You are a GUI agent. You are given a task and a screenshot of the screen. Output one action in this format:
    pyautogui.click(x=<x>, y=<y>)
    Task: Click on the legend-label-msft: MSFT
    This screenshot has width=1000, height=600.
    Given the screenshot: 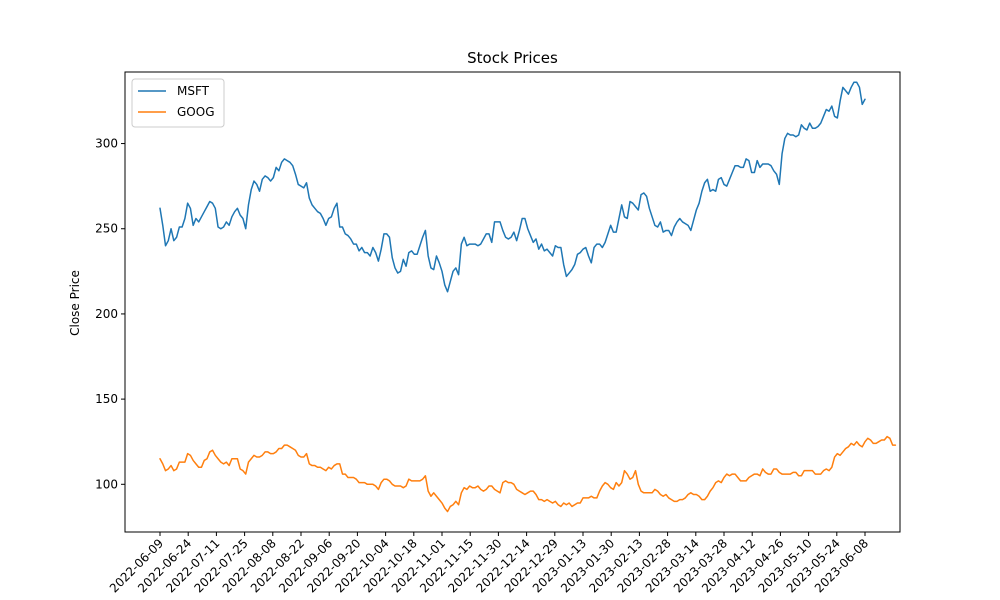 What is the action you would take?
    pyautogui.click(x=193, y=91)
    